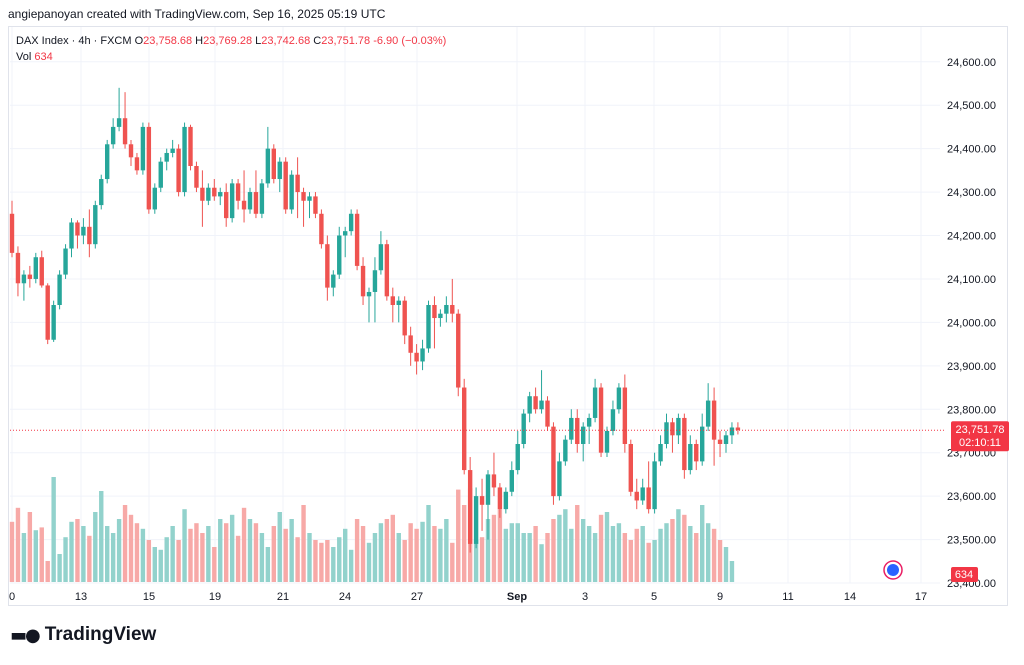  What do you see at coordinates (971, 106) in the screenshot?
I see `y-tick-label: 24,500.00` at bounding box center [971, 106].